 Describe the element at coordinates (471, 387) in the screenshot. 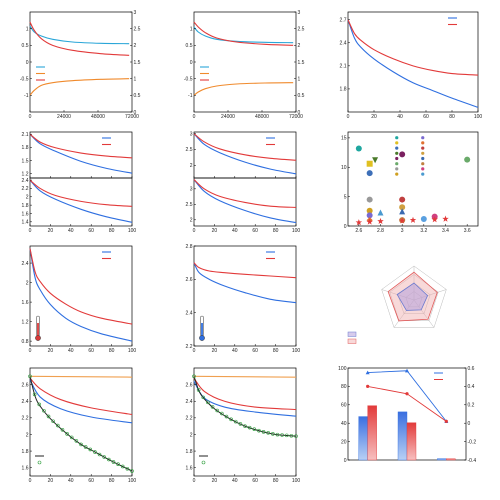

I see `y-tick-label: 0.4` at that location.